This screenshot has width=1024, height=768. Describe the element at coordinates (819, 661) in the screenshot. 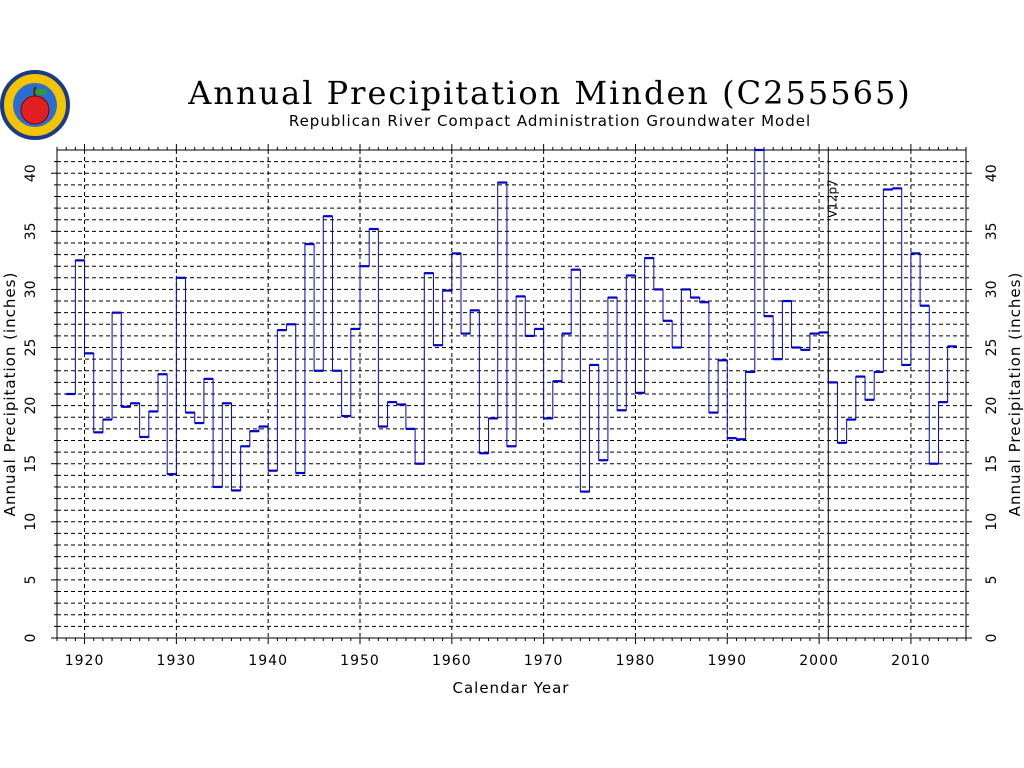

I see `x-tick-label: 2000` at that location.